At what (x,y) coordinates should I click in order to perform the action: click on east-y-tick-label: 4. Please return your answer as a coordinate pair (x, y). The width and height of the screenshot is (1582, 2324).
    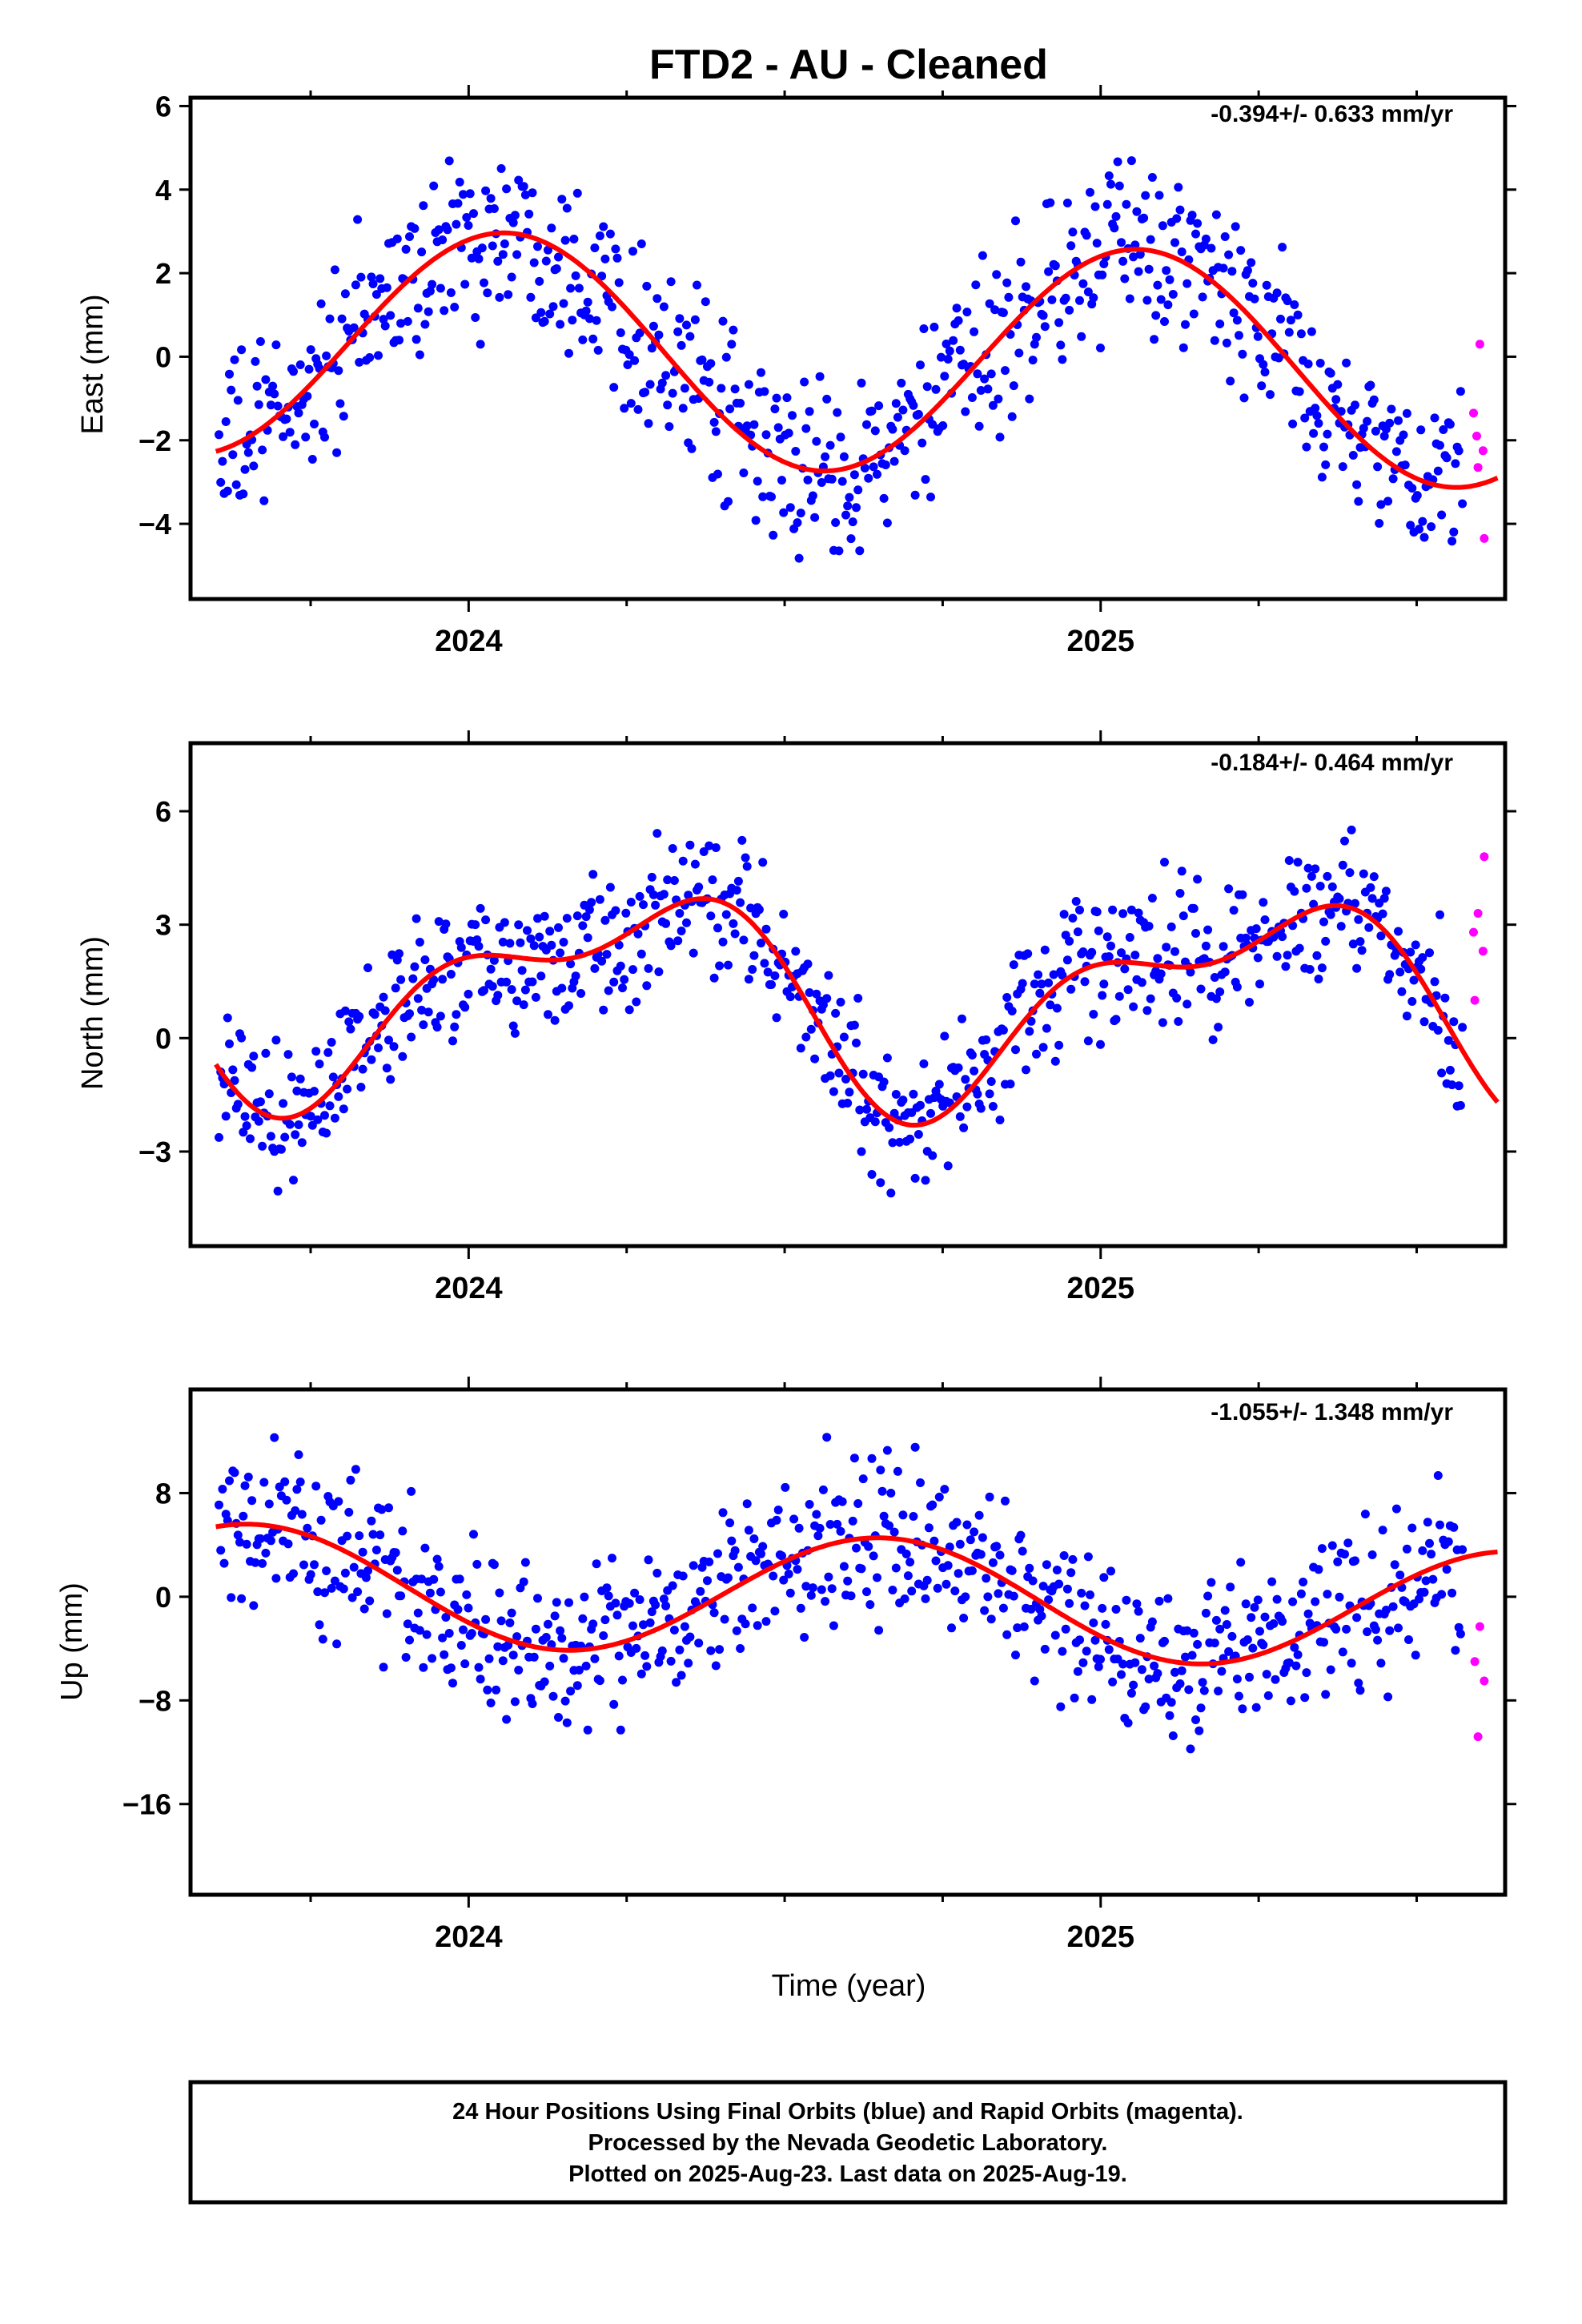
    Looking at the image, I should click on (163, 190).